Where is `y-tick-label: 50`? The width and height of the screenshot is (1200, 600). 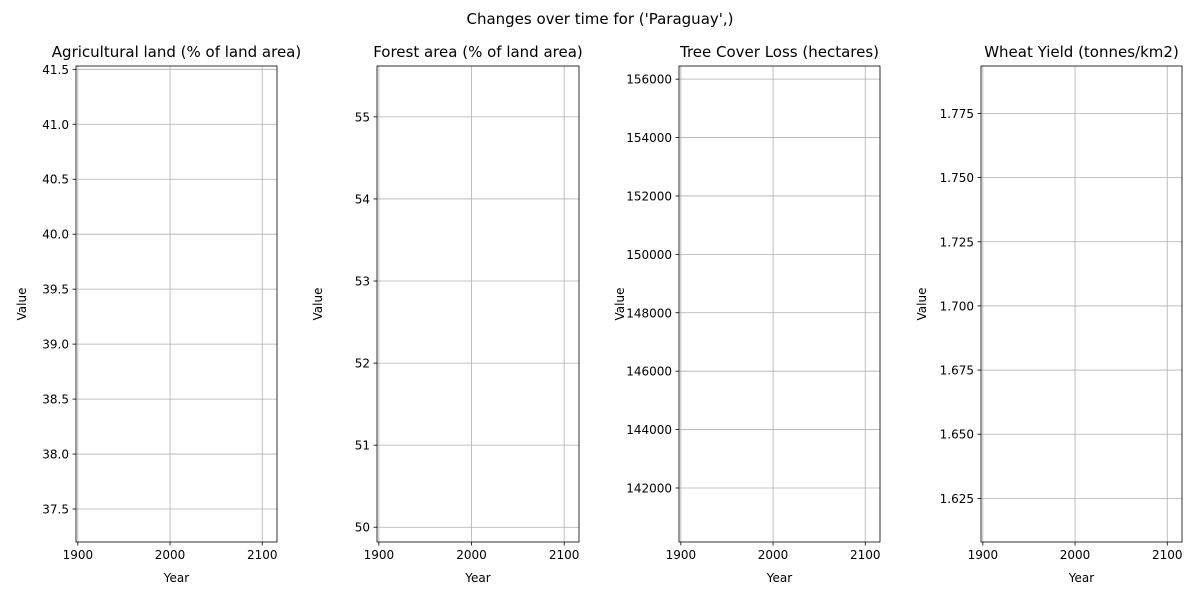
y-tick-label: 50 is located at coordinates (362, 528).